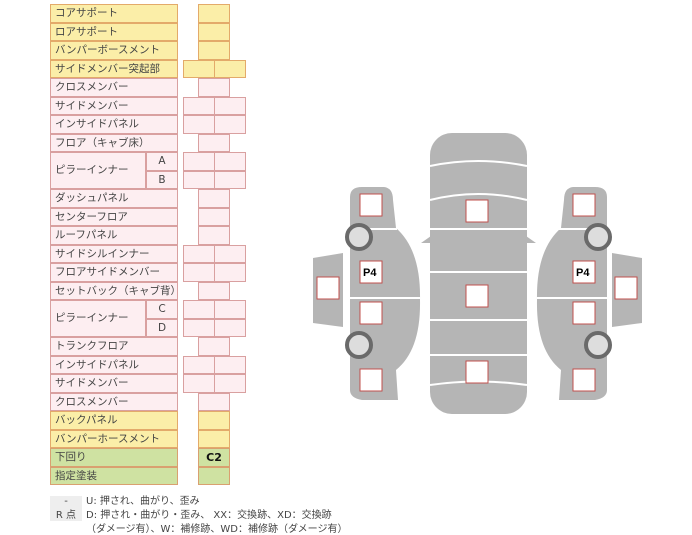 This screenshot has height=535, width=692. I want to click on legend-item: - U: 押され、曲がり、歪み, so click(125, 499).